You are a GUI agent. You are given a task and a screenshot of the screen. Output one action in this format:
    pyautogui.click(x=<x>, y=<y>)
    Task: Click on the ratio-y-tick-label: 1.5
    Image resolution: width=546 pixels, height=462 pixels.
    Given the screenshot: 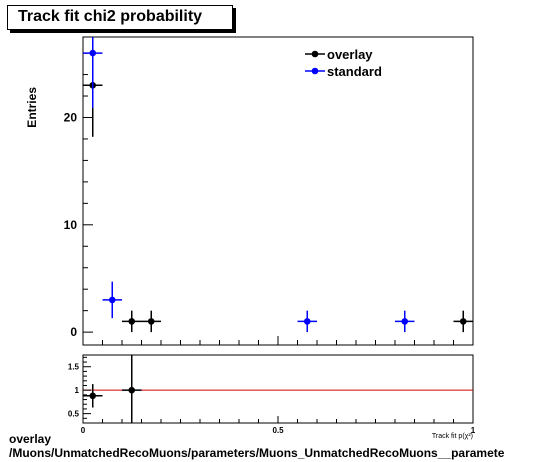 What is the action you would take?
    pyautogui.click(x=74, y=367)
    